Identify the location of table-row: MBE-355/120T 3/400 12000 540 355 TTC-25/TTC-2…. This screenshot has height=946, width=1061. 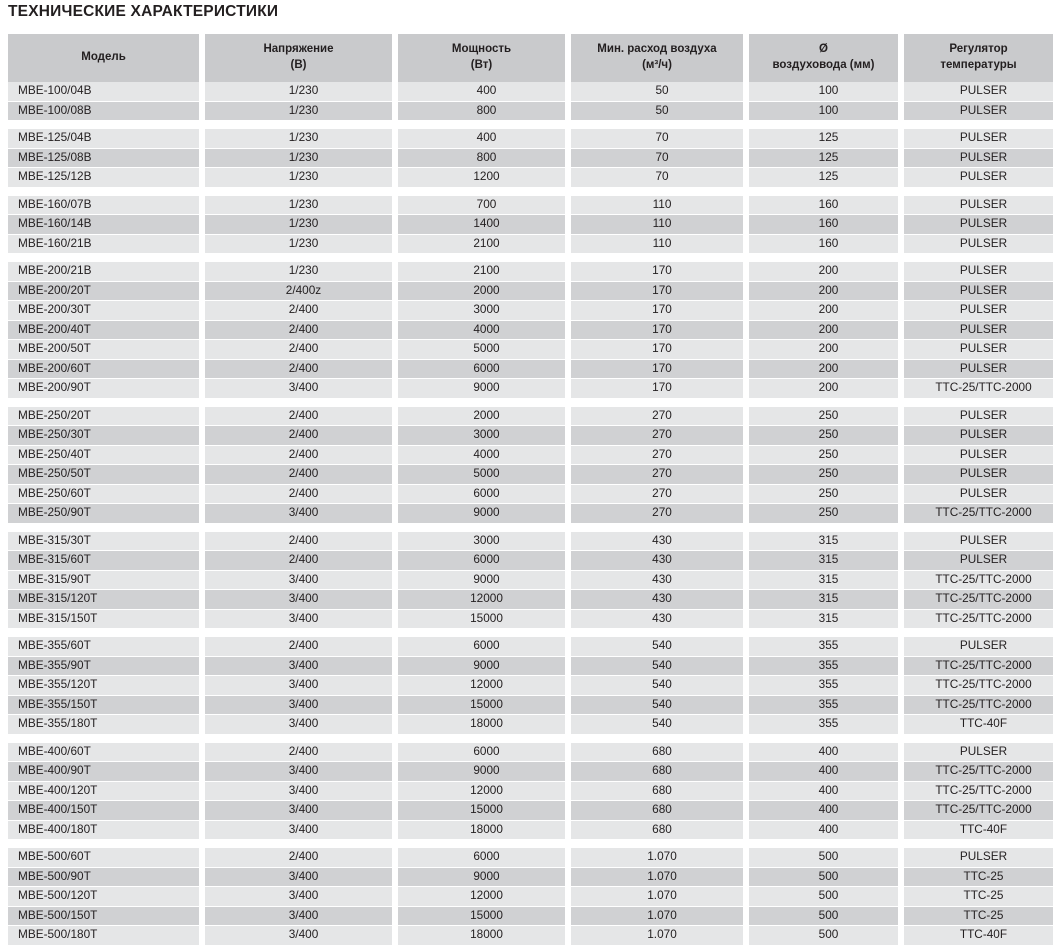
(530, 686).